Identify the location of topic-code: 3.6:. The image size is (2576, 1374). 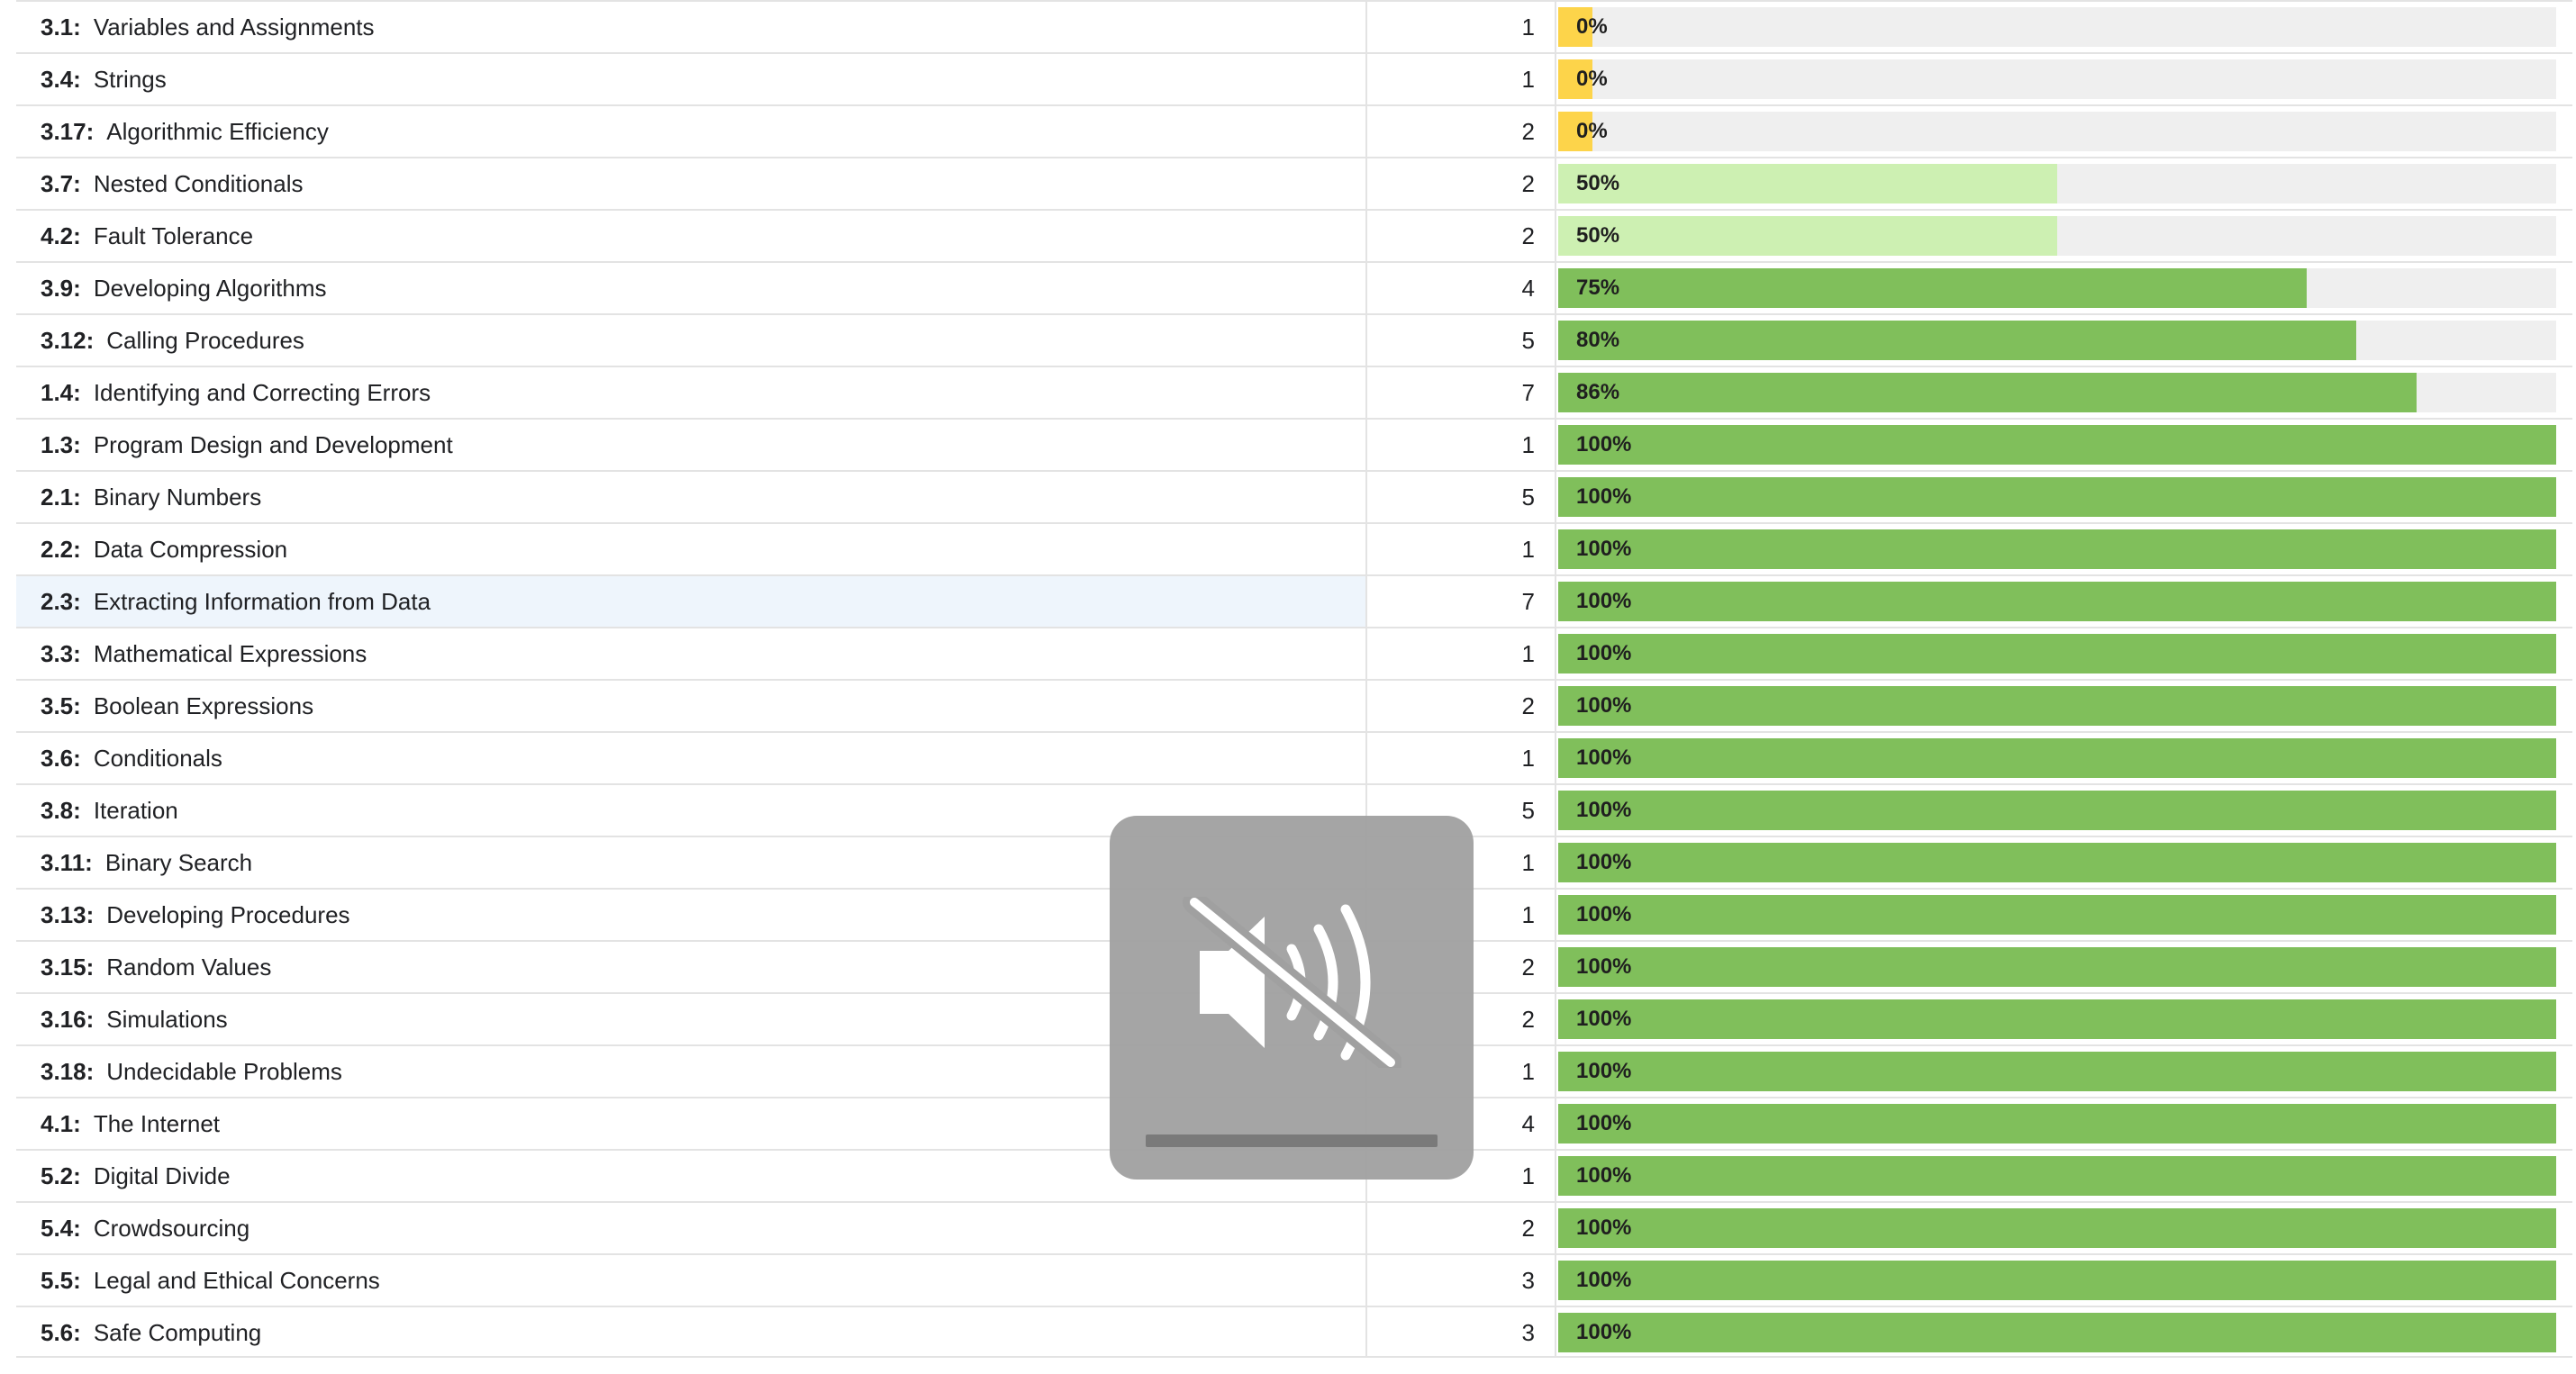
(61, 758).